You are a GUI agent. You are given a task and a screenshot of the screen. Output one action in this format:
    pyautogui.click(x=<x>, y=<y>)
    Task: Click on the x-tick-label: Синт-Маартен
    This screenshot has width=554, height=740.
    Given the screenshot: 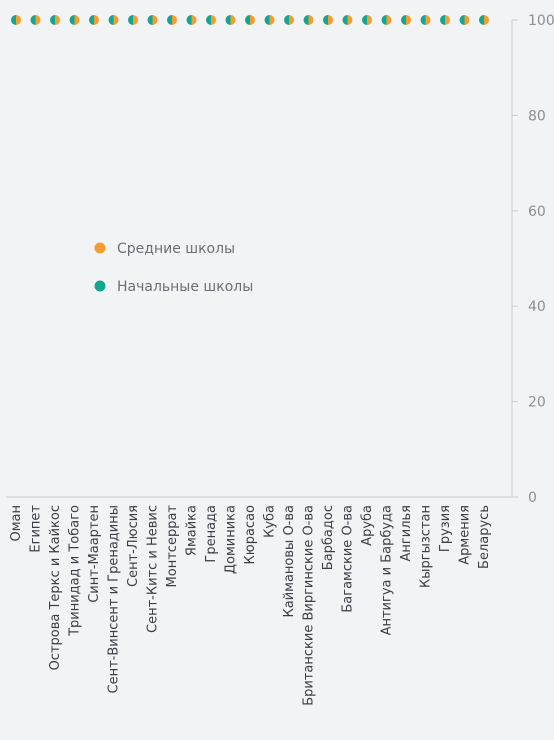 What is the action you would take?
    pyautogui.click(x=94, y=554)
    